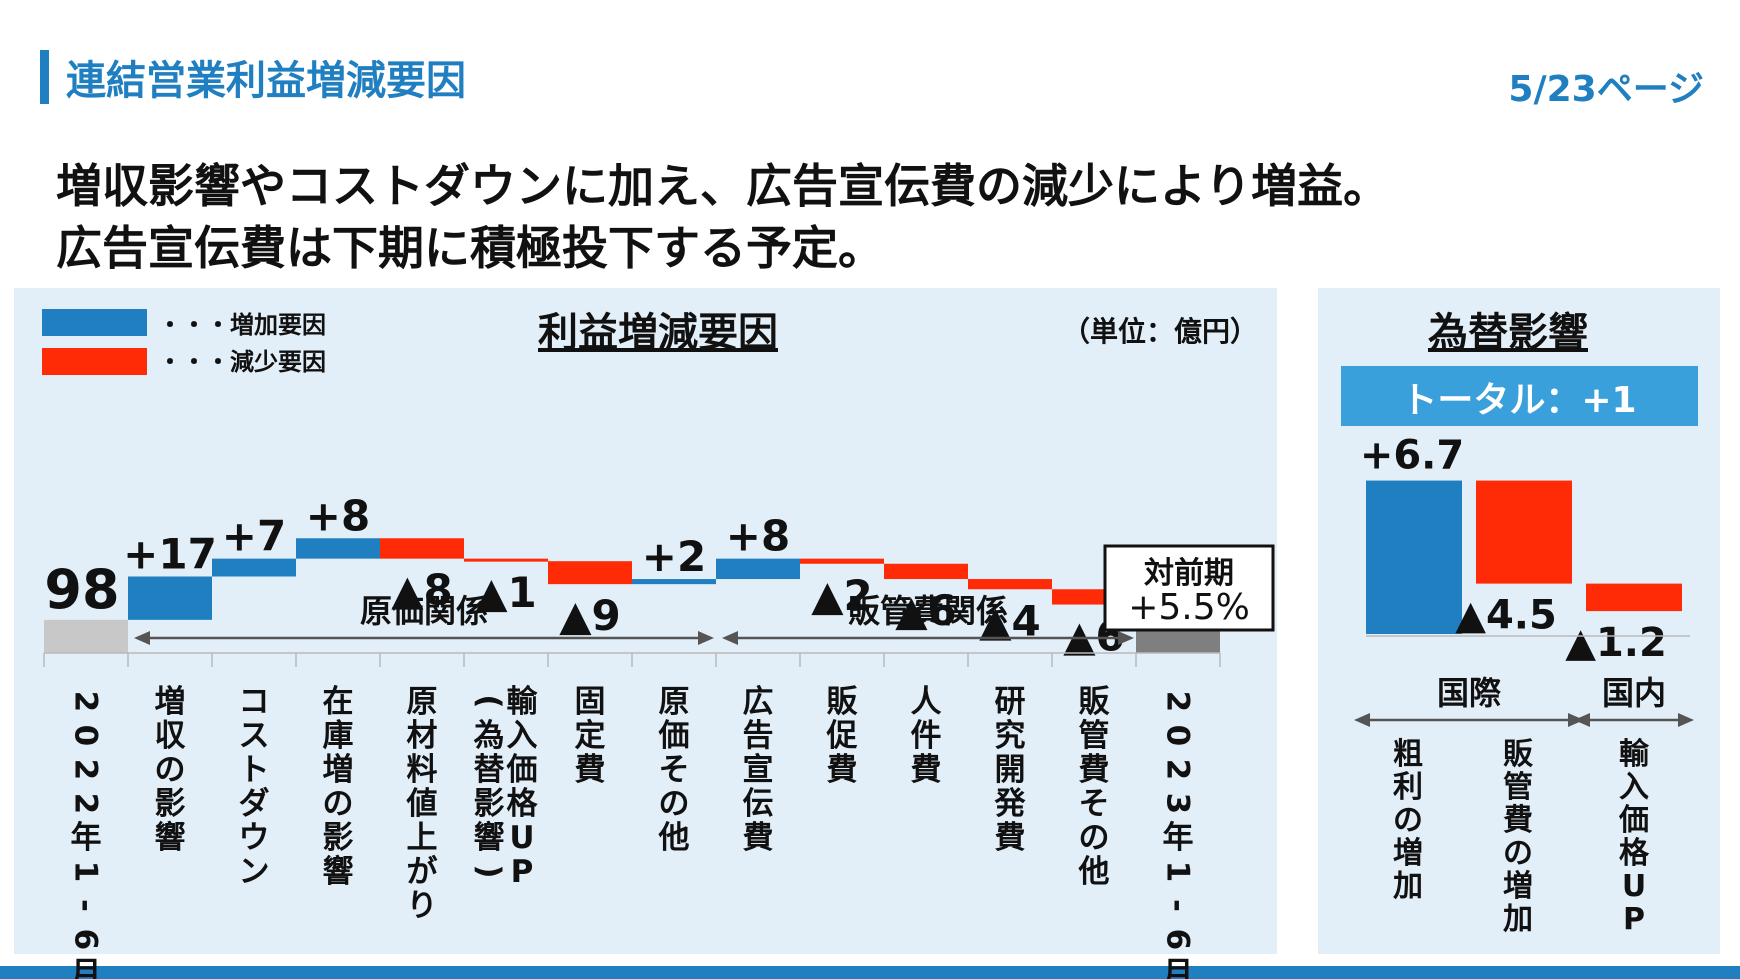 Image resolution: width=1740 pixels, height=979 pixels. What do you see at coordinates (1518, 400) in the screenshot?
I see `fx-total-label: トータル：+1` at bounding box center [1518, 400].